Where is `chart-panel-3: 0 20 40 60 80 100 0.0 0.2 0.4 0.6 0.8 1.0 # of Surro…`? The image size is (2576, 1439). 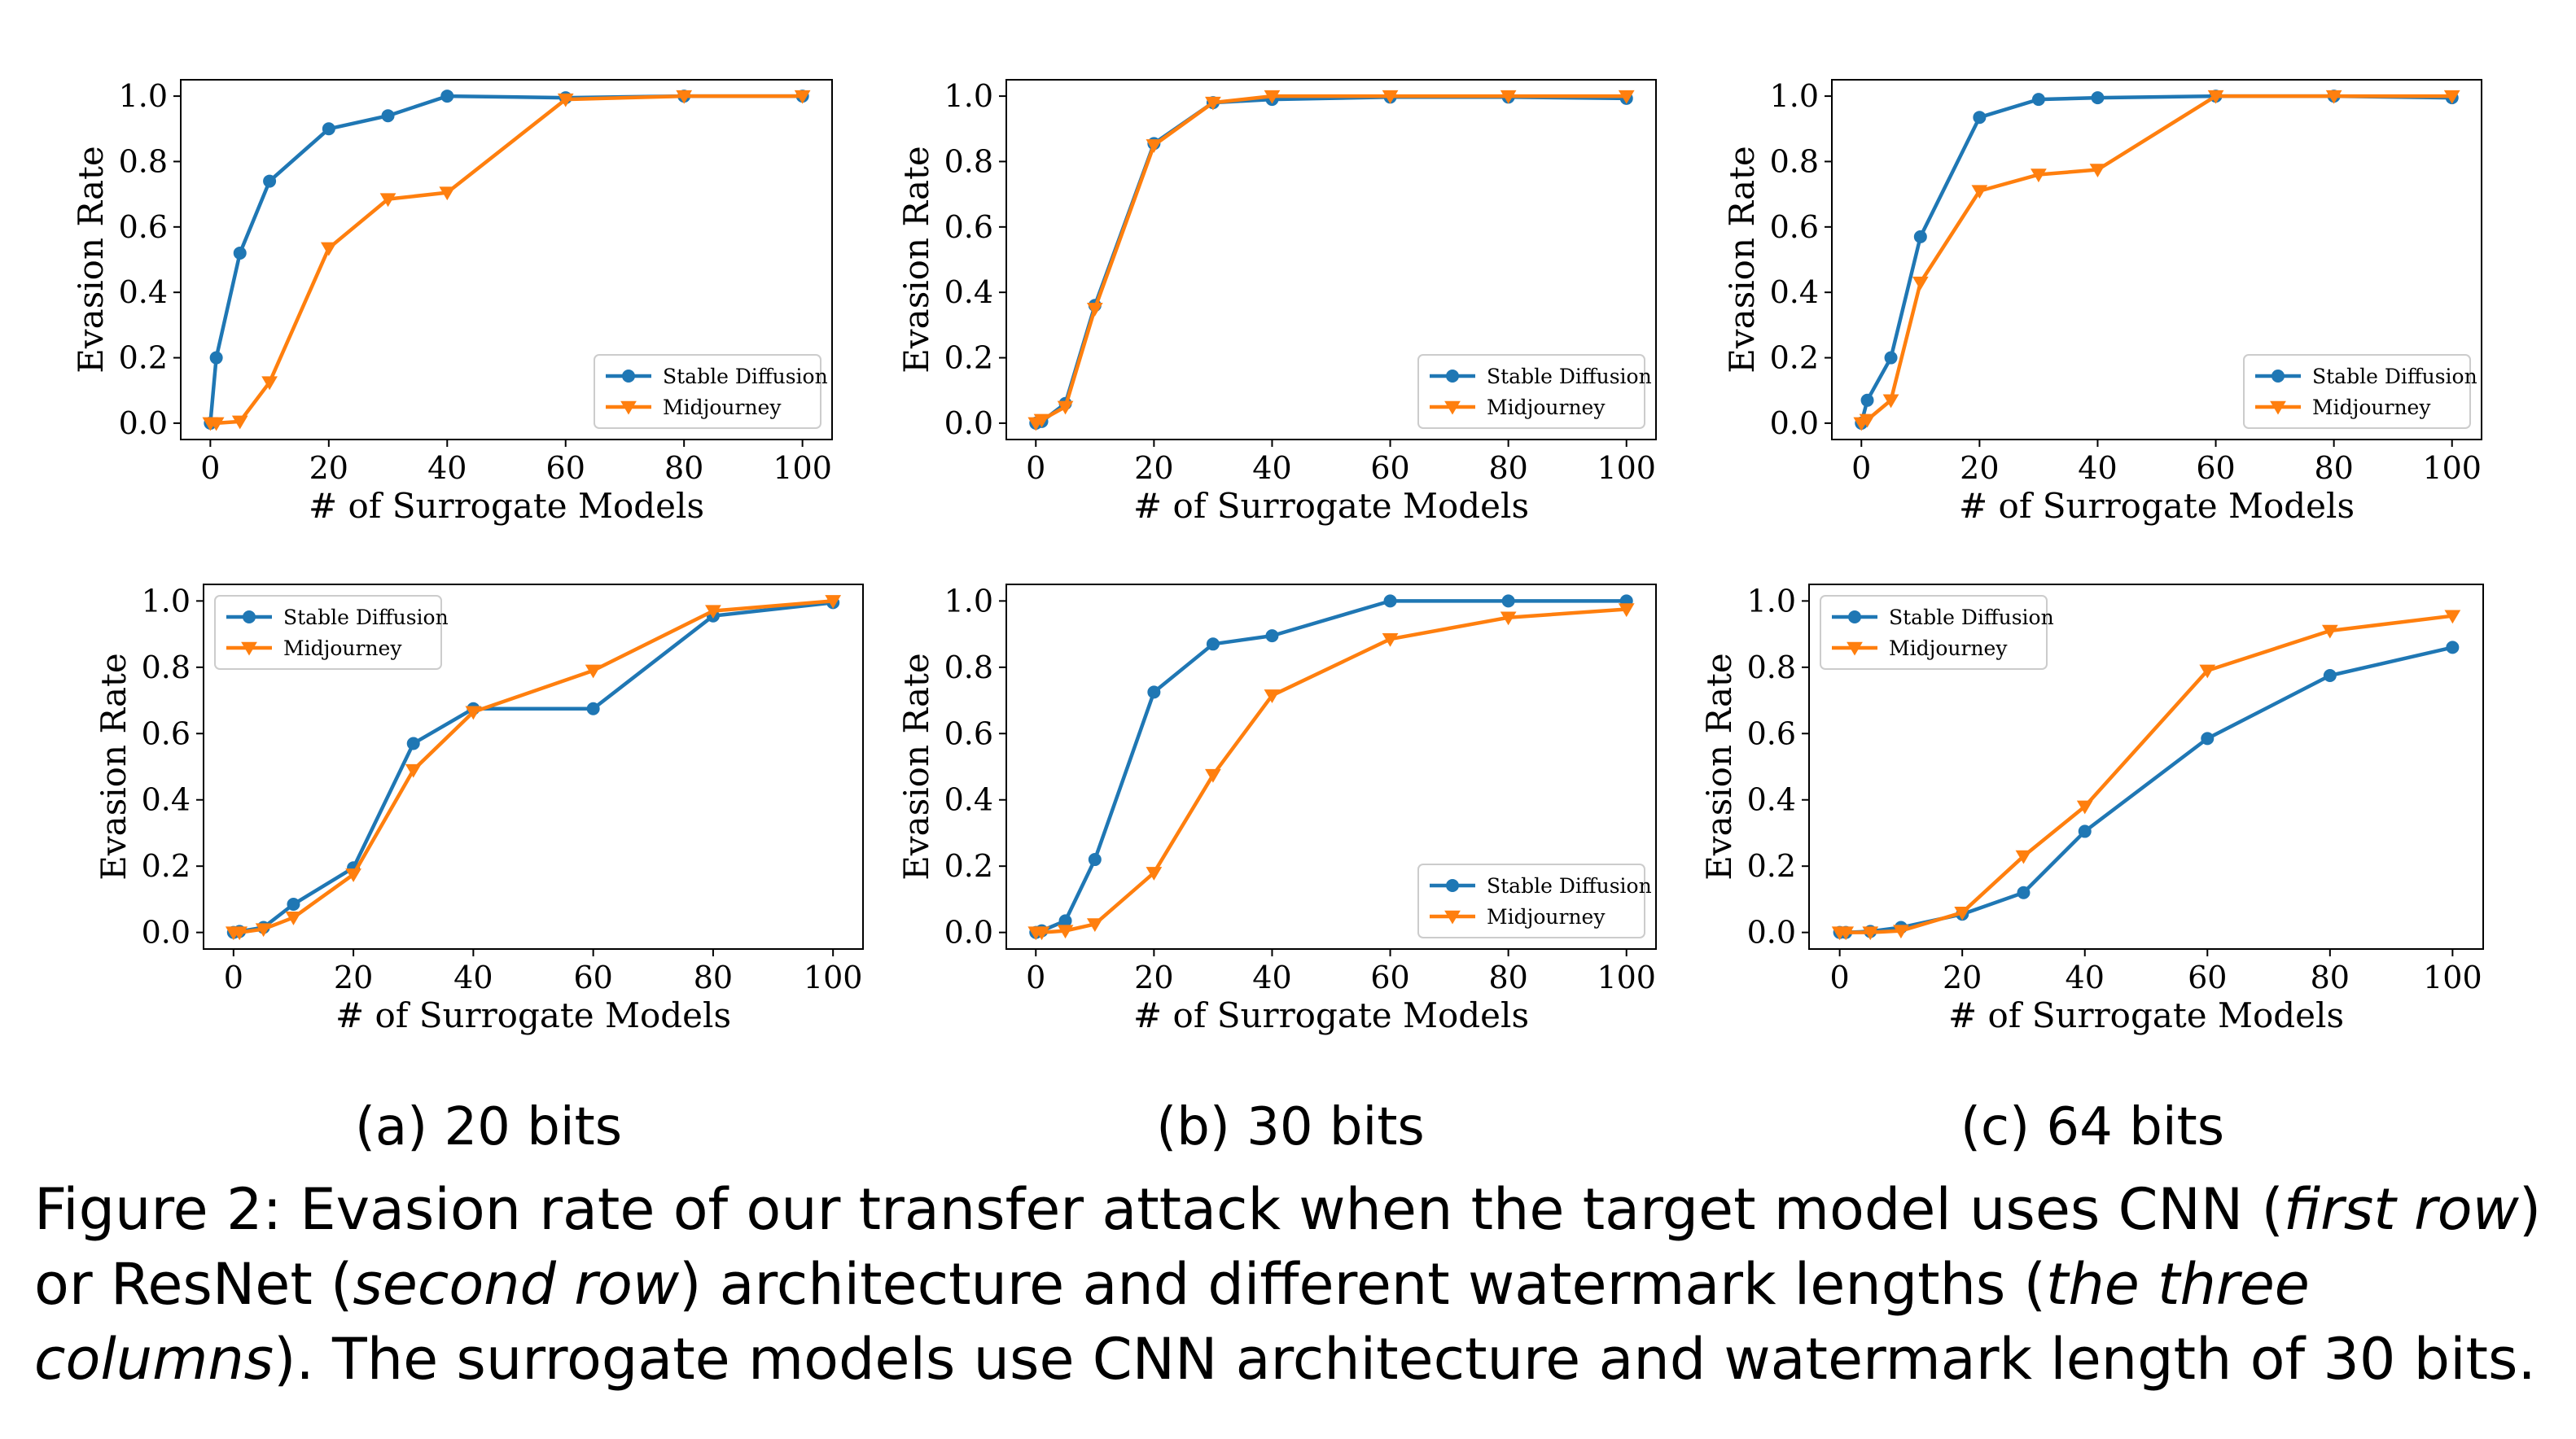 chart-panel-3: 0 20 40 60 80 100 0.0 0.2 0.4 0.6 0.8 1.0 # of Surro… is located at coordinates (2102, 302).